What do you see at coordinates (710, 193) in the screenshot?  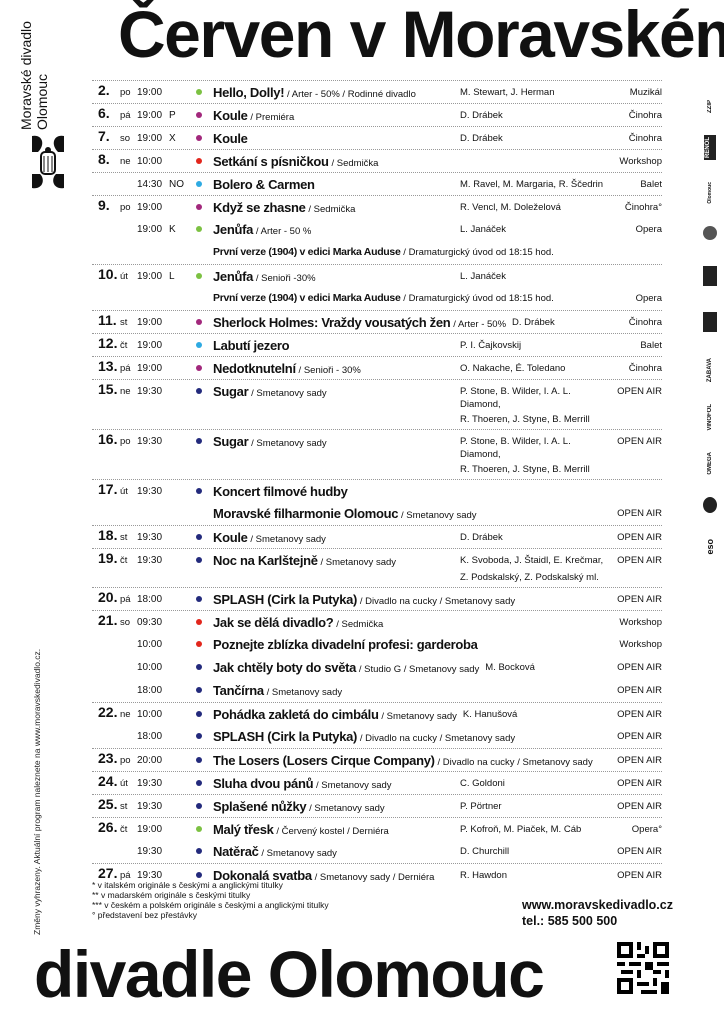 I see `sponsor-logo: Olomouc` at bounding box center [710, 193].